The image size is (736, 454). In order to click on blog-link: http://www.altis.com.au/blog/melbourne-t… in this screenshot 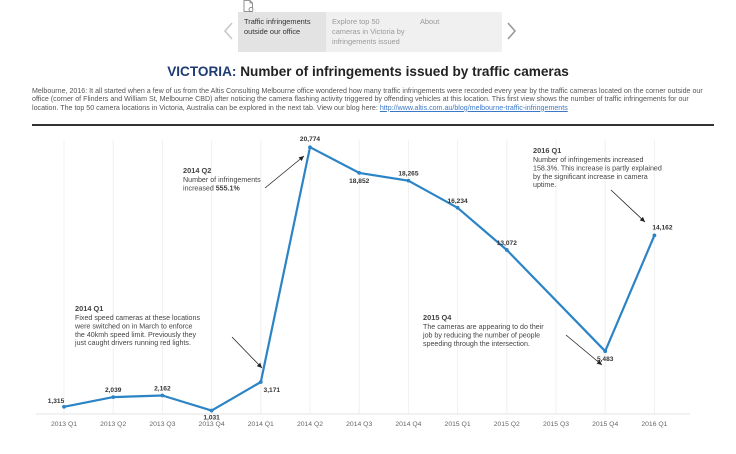, I will do `click(473, 107)`.